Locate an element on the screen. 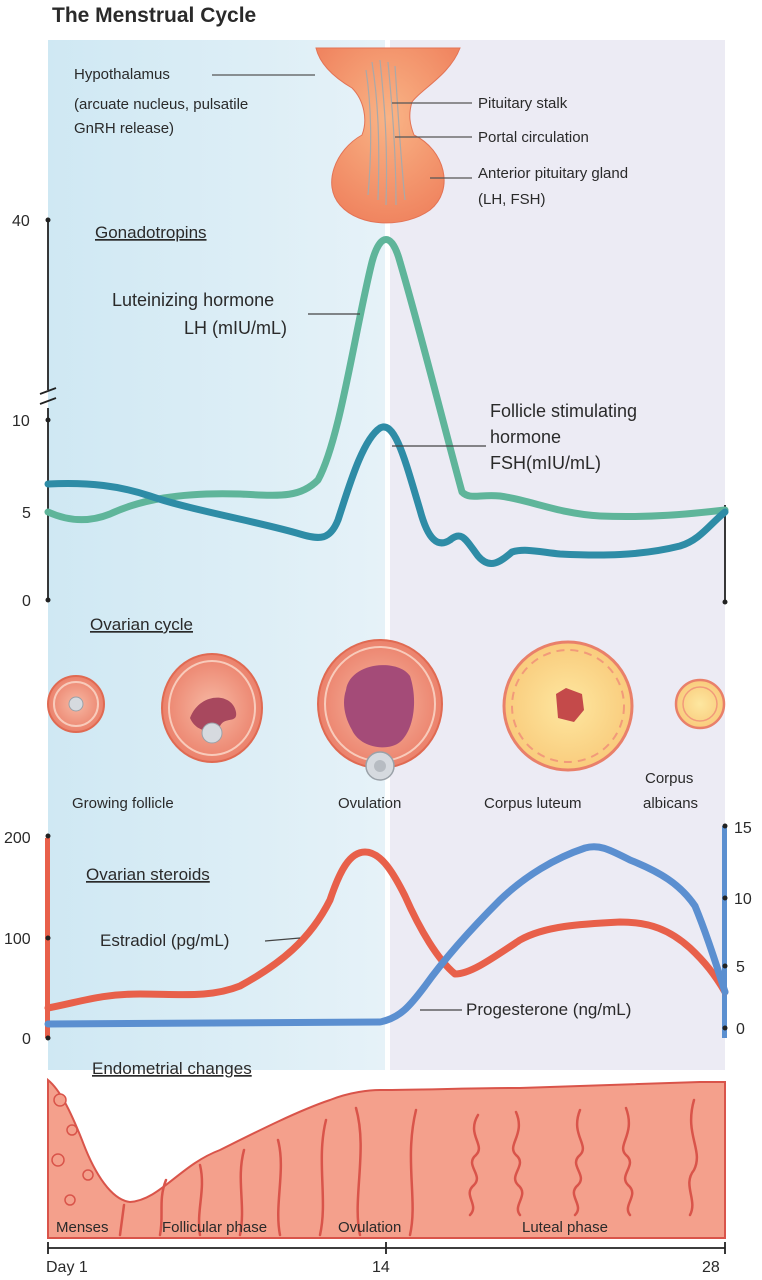 The width and height of the screenshot is (762, 1280). y-tick-10: 10 is located at coordinates (21, 421).